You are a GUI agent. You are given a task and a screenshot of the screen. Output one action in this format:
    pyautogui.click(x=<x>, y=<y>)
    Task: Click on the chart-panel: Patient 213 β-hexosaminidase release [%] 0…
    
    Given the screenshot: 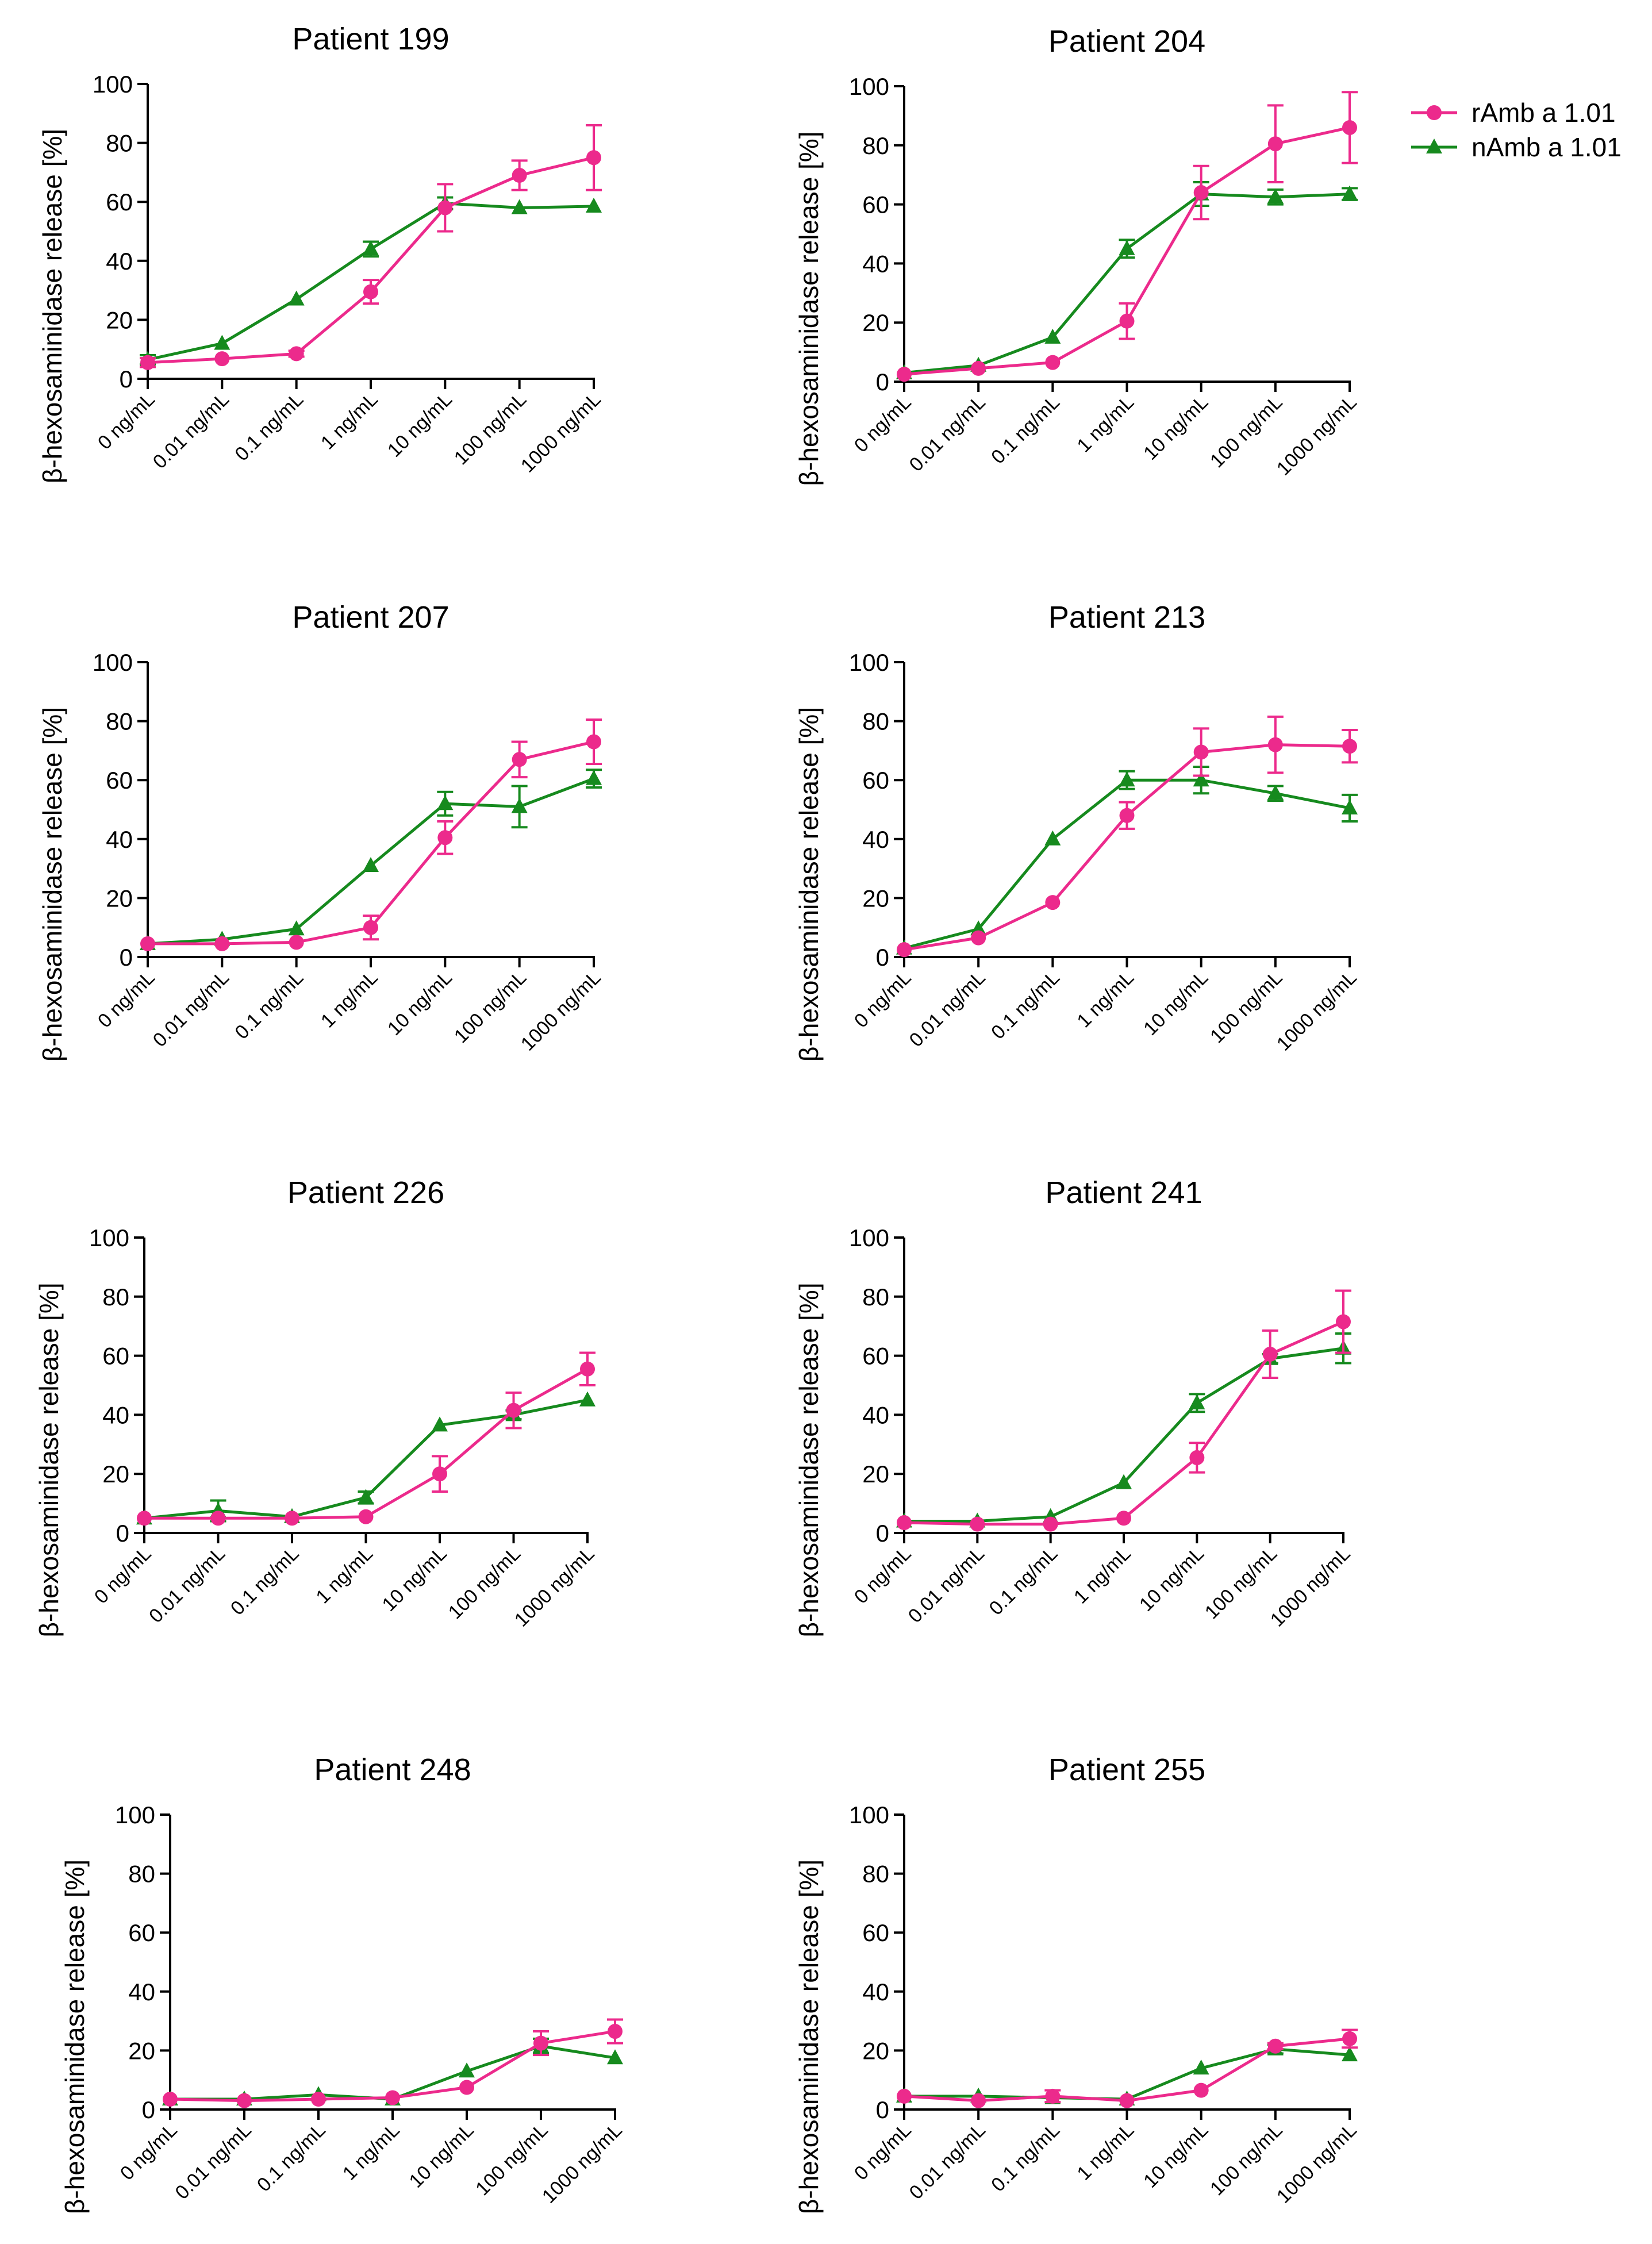 What is the action you would take?
    pyautogui.click(x=1077, y=831)
    